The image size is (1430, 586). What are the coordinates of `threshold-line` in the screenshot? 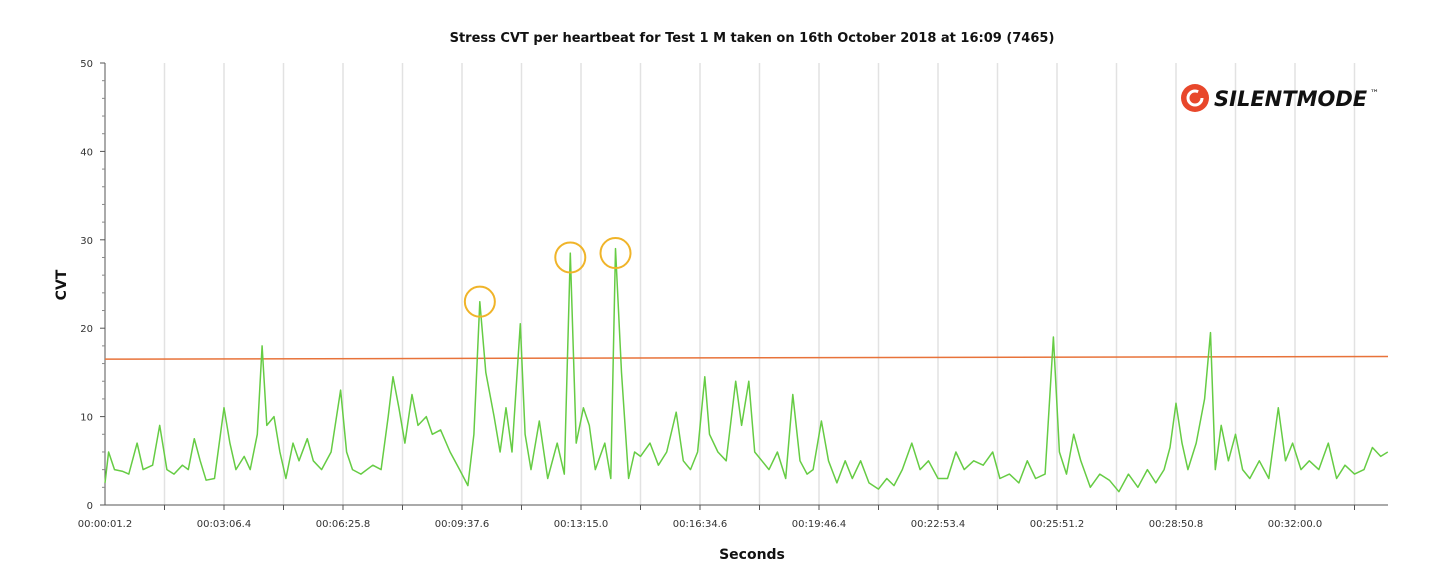 It's located at (746, 357).